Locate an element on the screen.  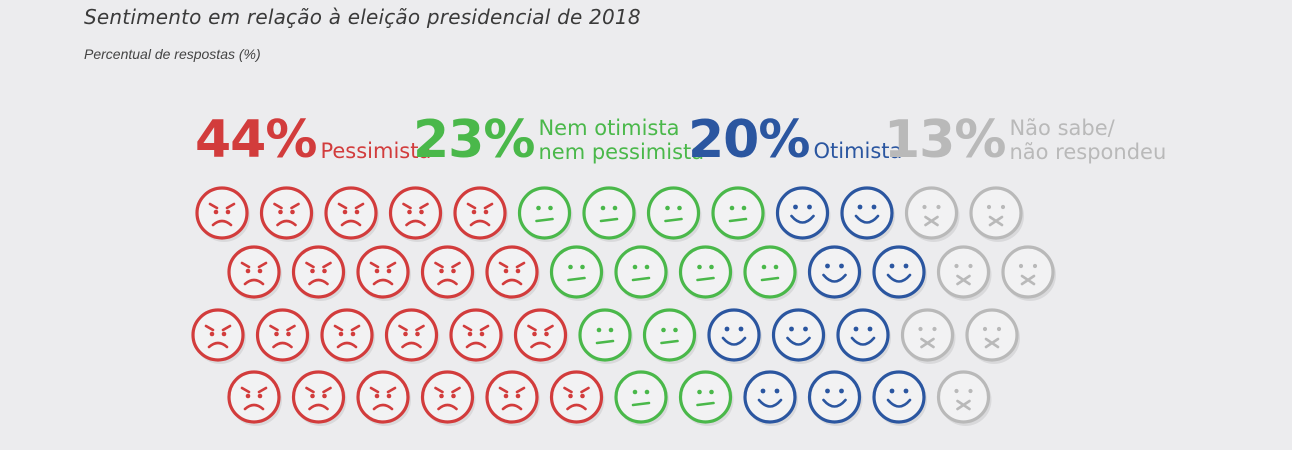
legend-label-line: Otimista is located at coordinates (858, 151).